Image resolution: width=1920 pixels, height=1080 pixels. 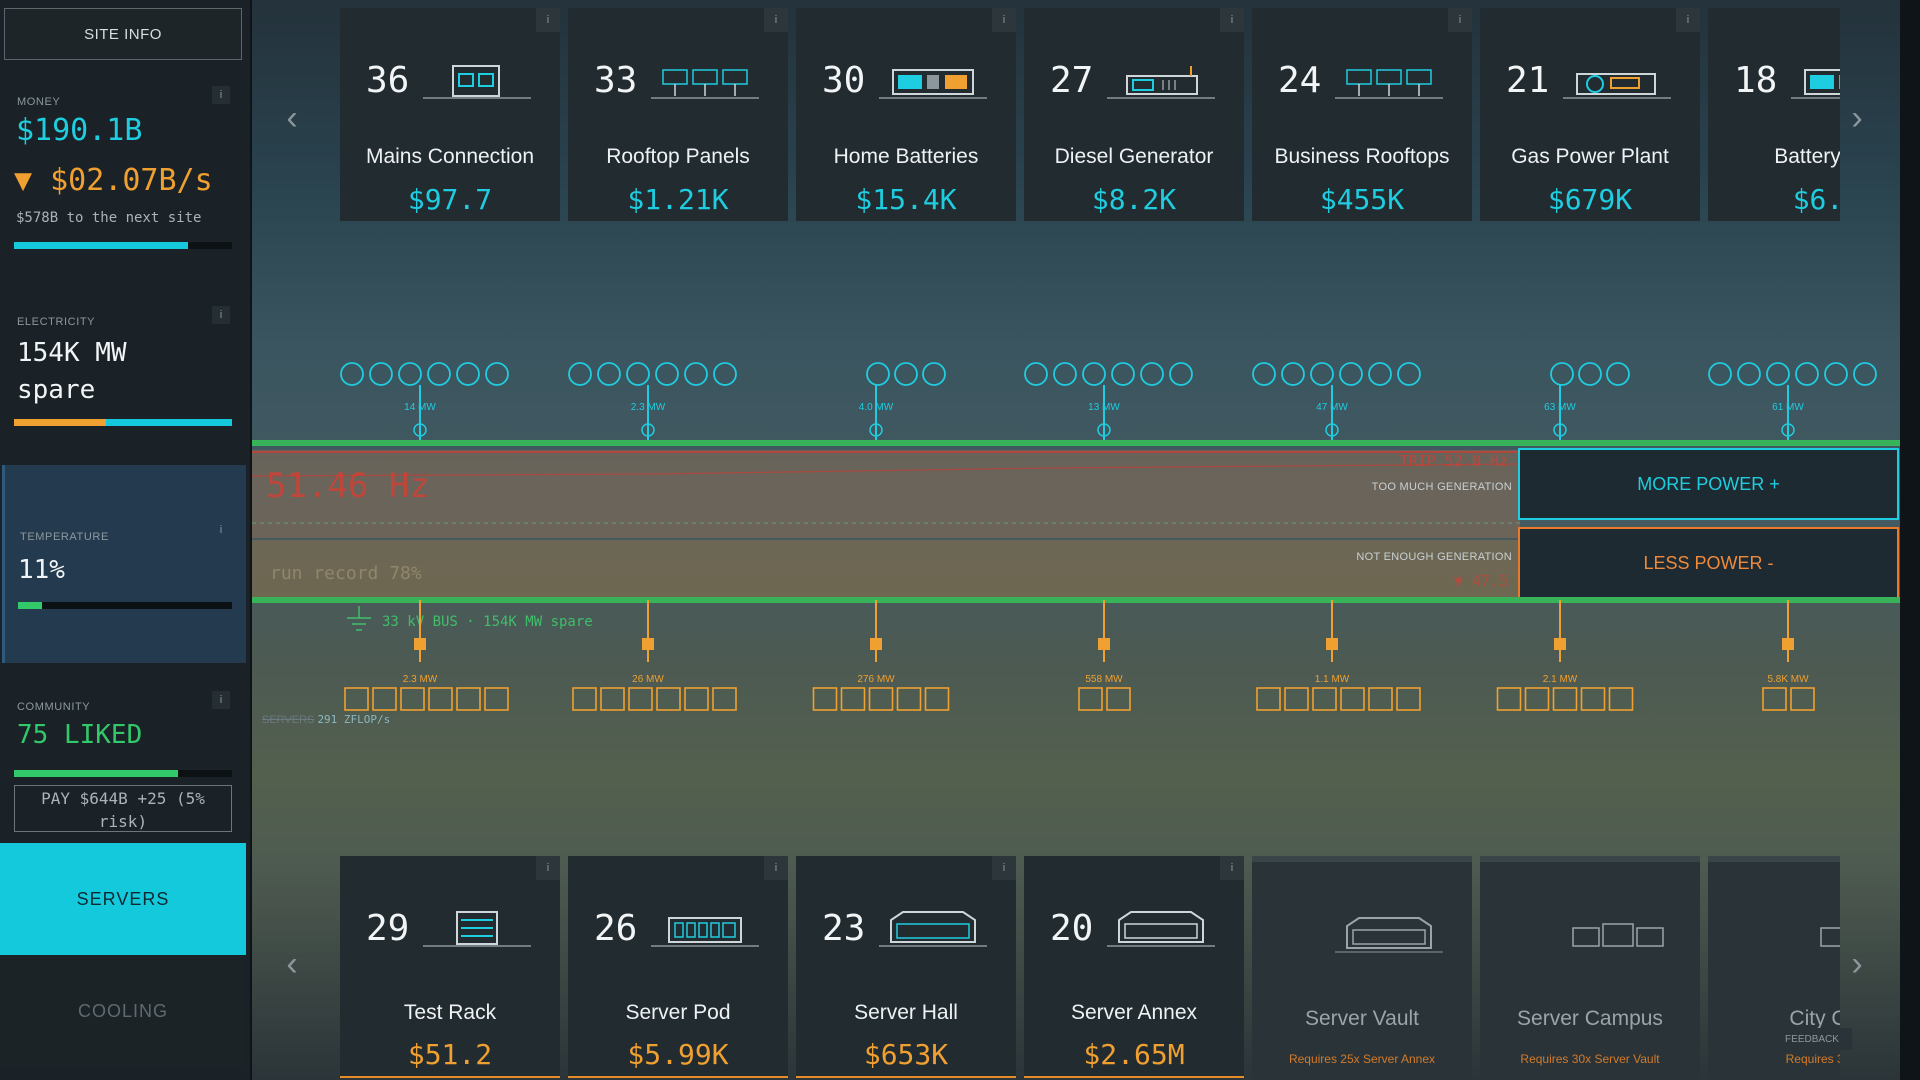 I want to click on card-title: Server Campus, so click(x=1590, y=1018).